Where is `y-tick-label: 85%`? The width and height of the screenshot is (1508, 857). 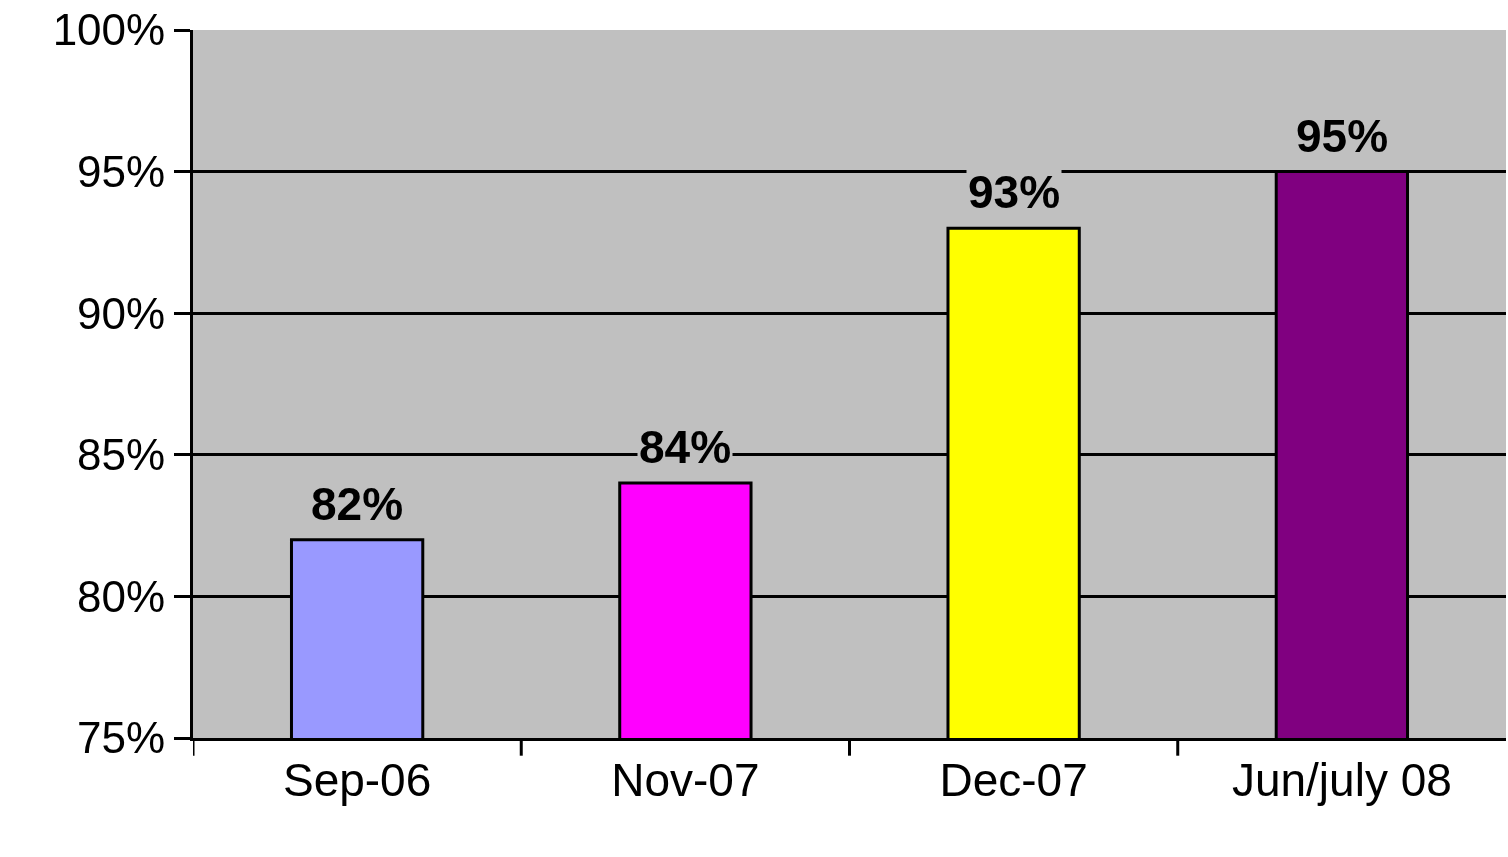
y-tick-label: 85% is located at coordinates (121, 455).